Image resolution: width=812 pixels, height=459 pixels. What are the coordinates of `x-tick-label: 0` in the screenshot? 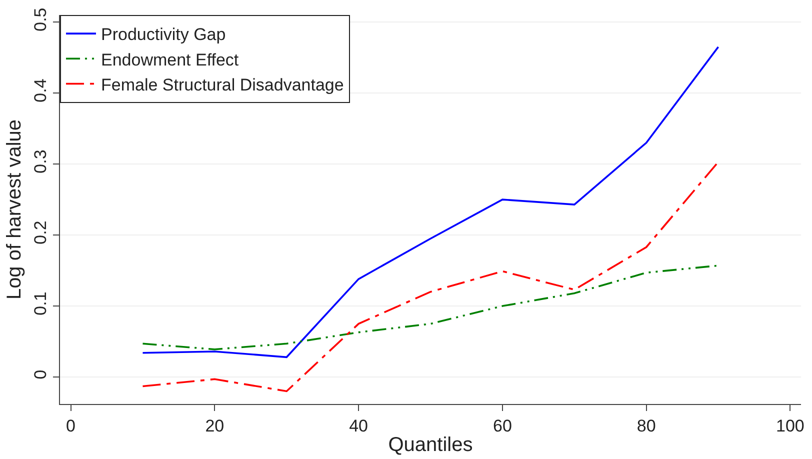 It's located at (71, 426).